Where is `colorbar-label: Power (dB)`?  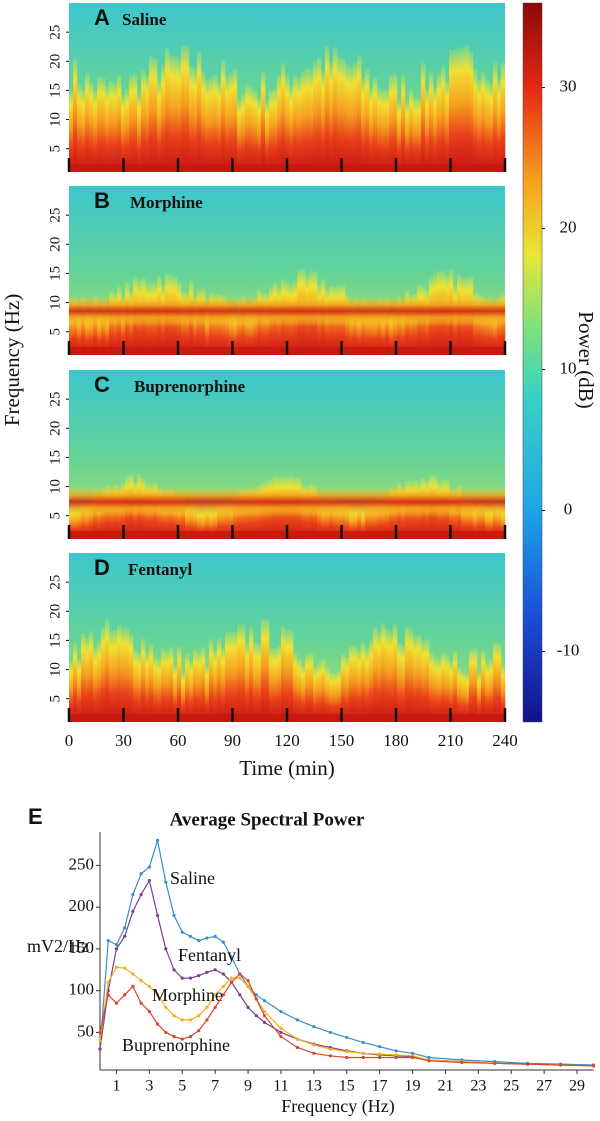
colorbar-label: Power (dB) is located at coordinates (586, 359).